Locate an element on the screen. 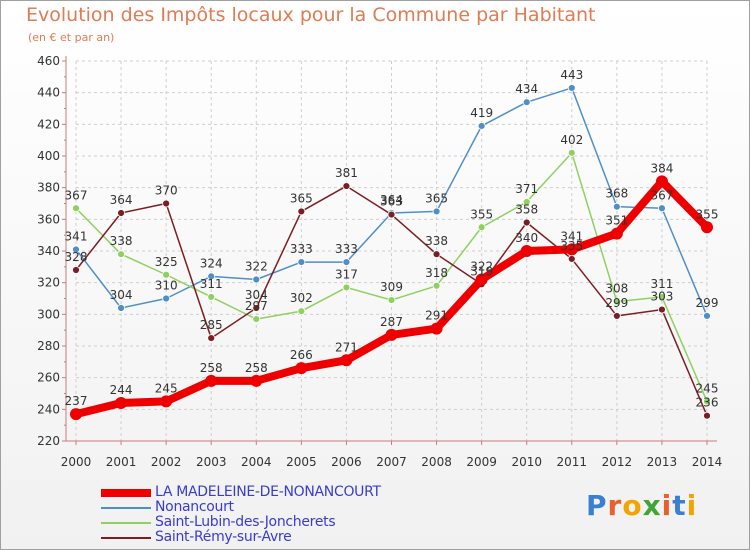 This screenshot has height=550, width=750. logo-letter: o is located at coordinates (632, 505).